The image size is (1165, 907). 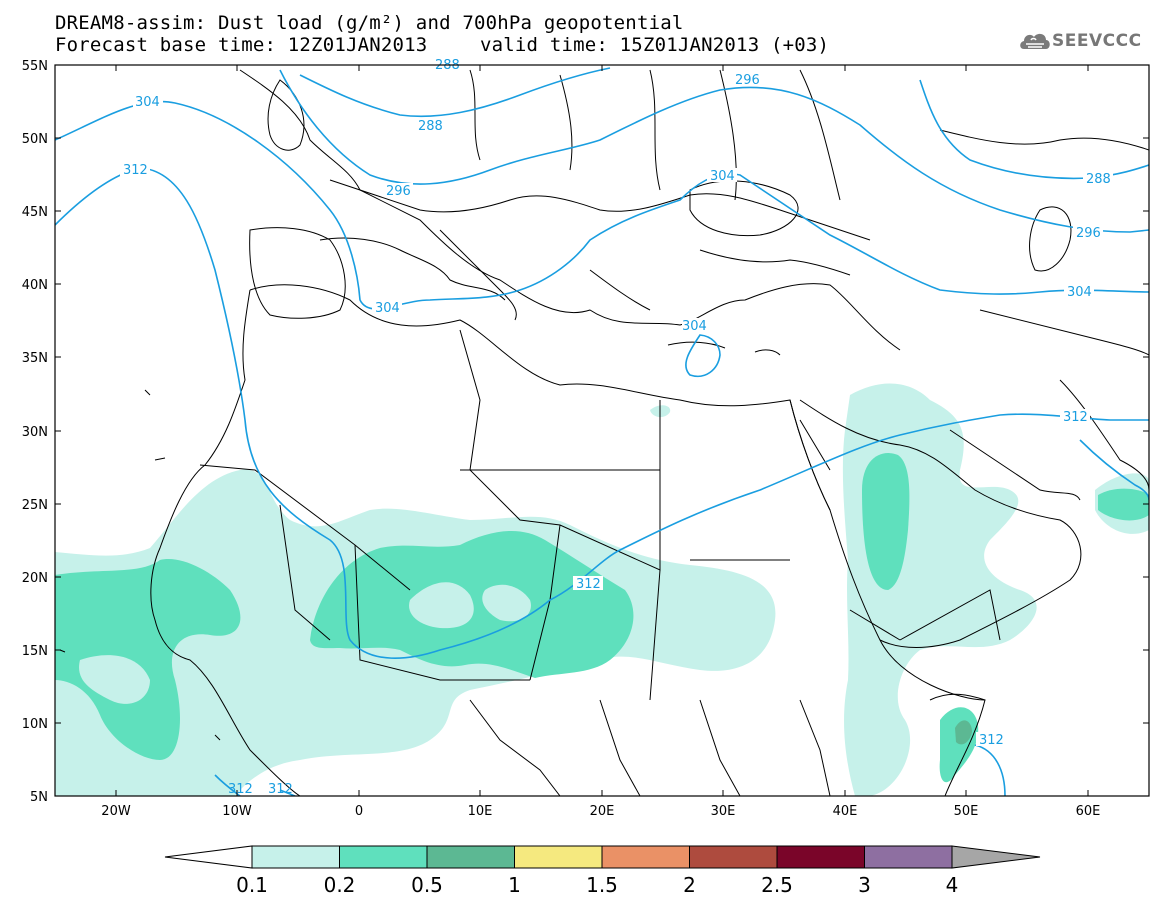 What do you see at coordinates (1088, 811) in the screenshot?
I see `lon-tick-label: 60E` at bounding box center [1088, 811].